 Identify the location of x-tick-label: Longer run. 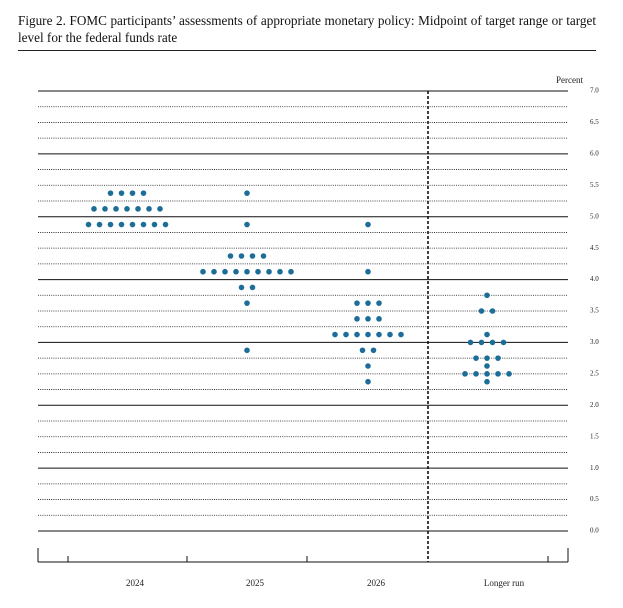
(504, 583).